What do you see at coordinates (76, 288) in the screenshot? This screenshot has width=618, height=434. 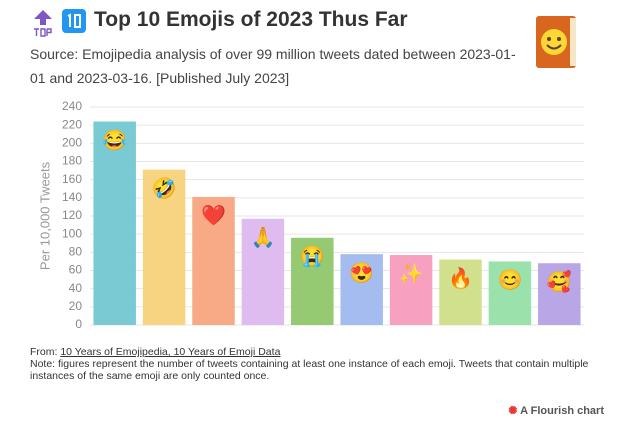 I see `y-tick-label: 40` at bounding box center [76, 288].